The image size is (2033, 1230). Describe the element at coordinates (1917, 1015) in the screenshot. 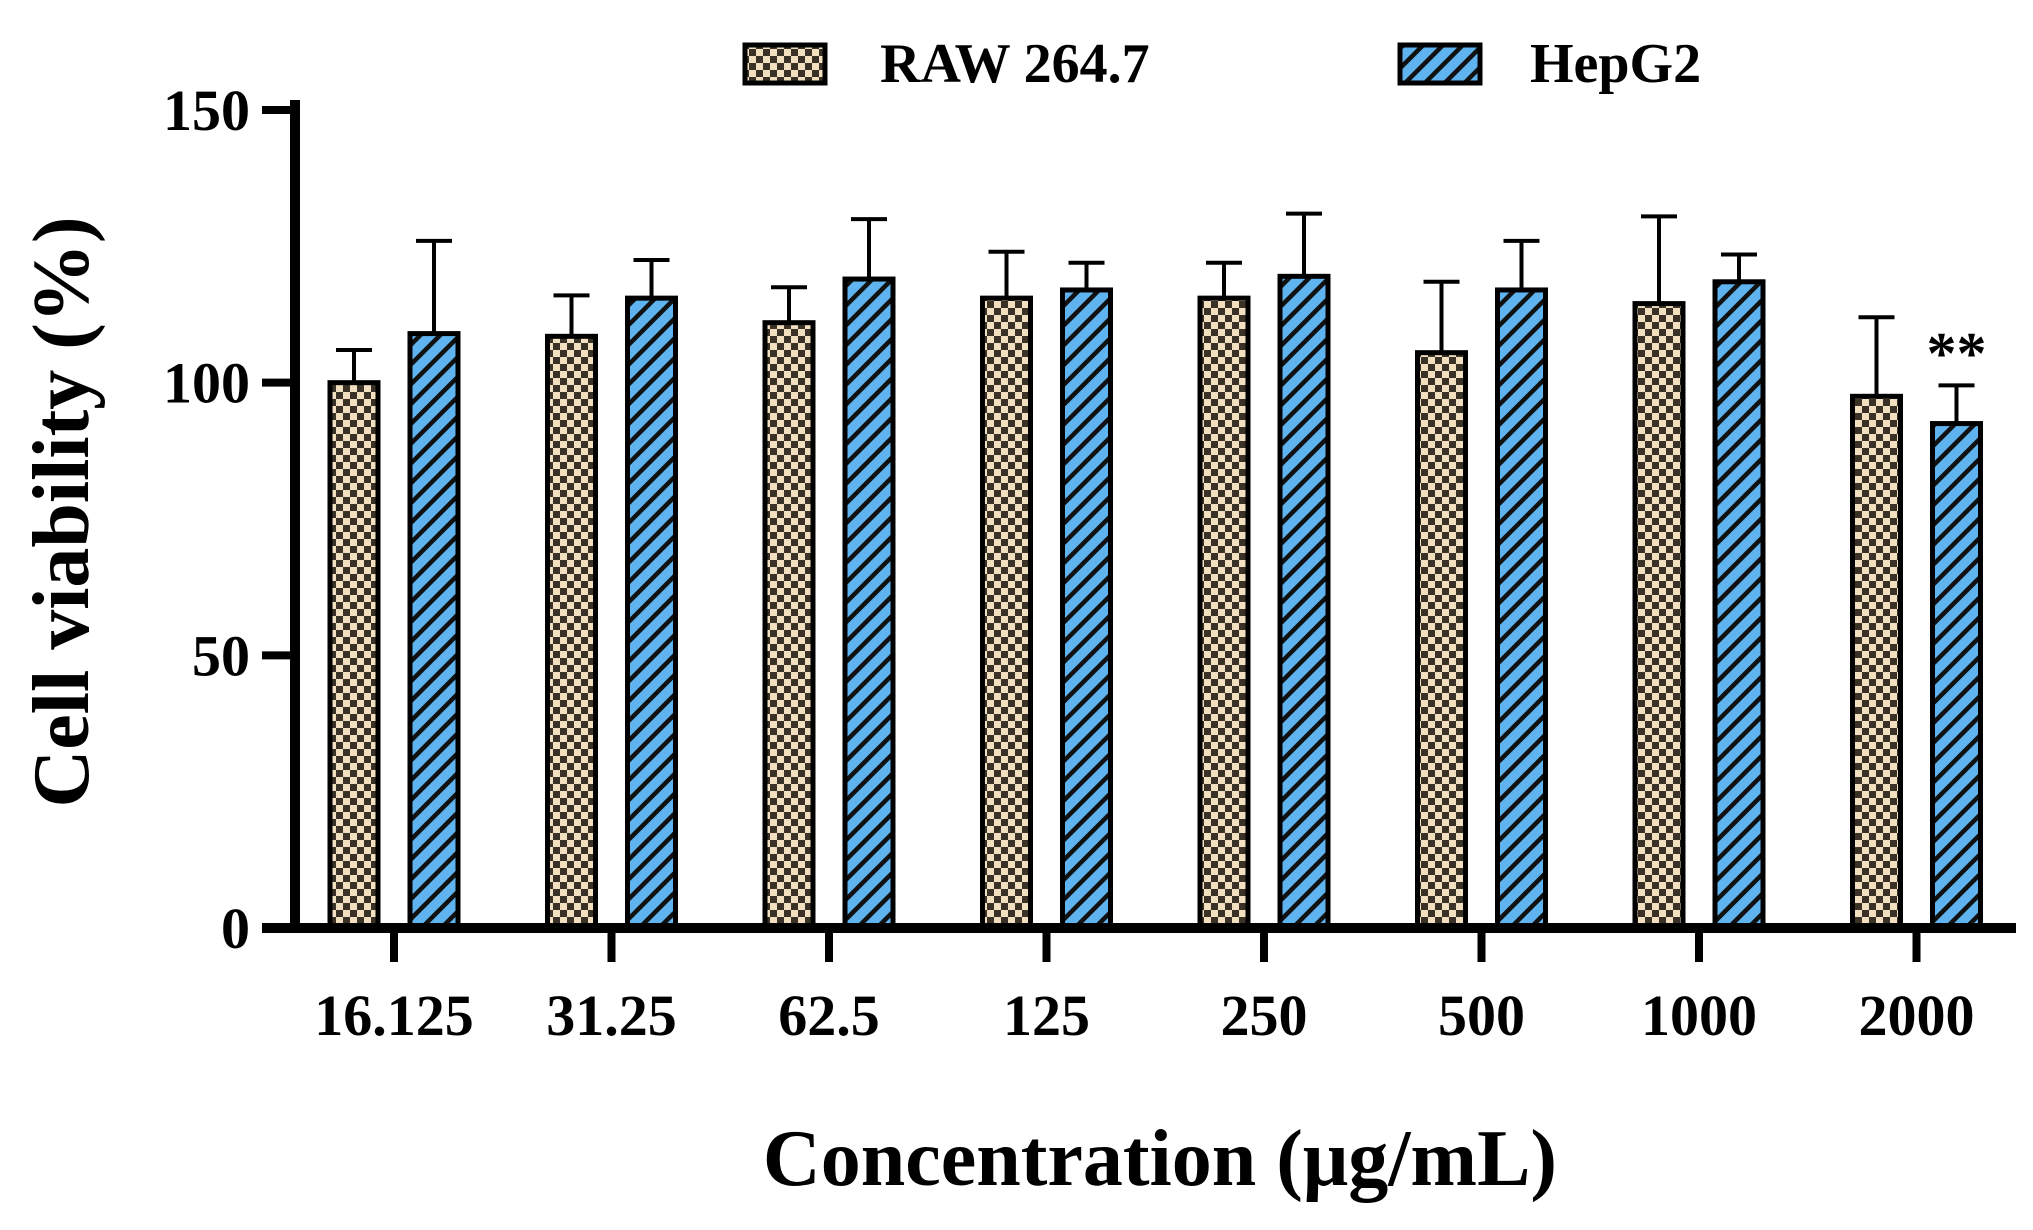

I see `x-tick-label-2000: 2000` at that location.